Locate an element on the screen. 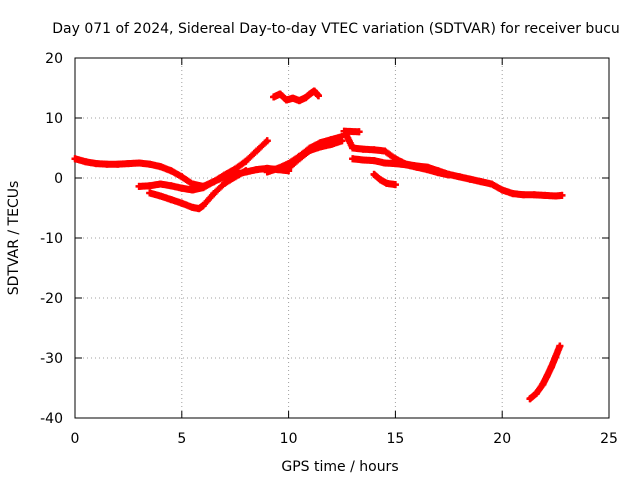  x-axis-label: GPS time / hours is located at coordinates (339, 467).